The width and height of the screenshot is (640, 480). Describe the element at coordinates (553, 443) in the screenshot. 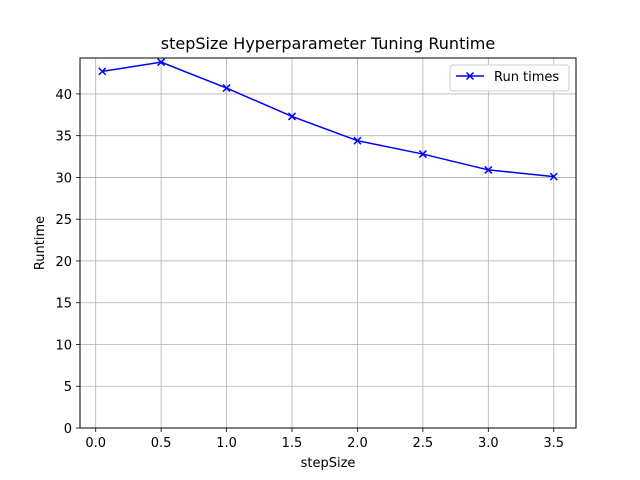

I see `x-tick-label: 3.5` at that location.